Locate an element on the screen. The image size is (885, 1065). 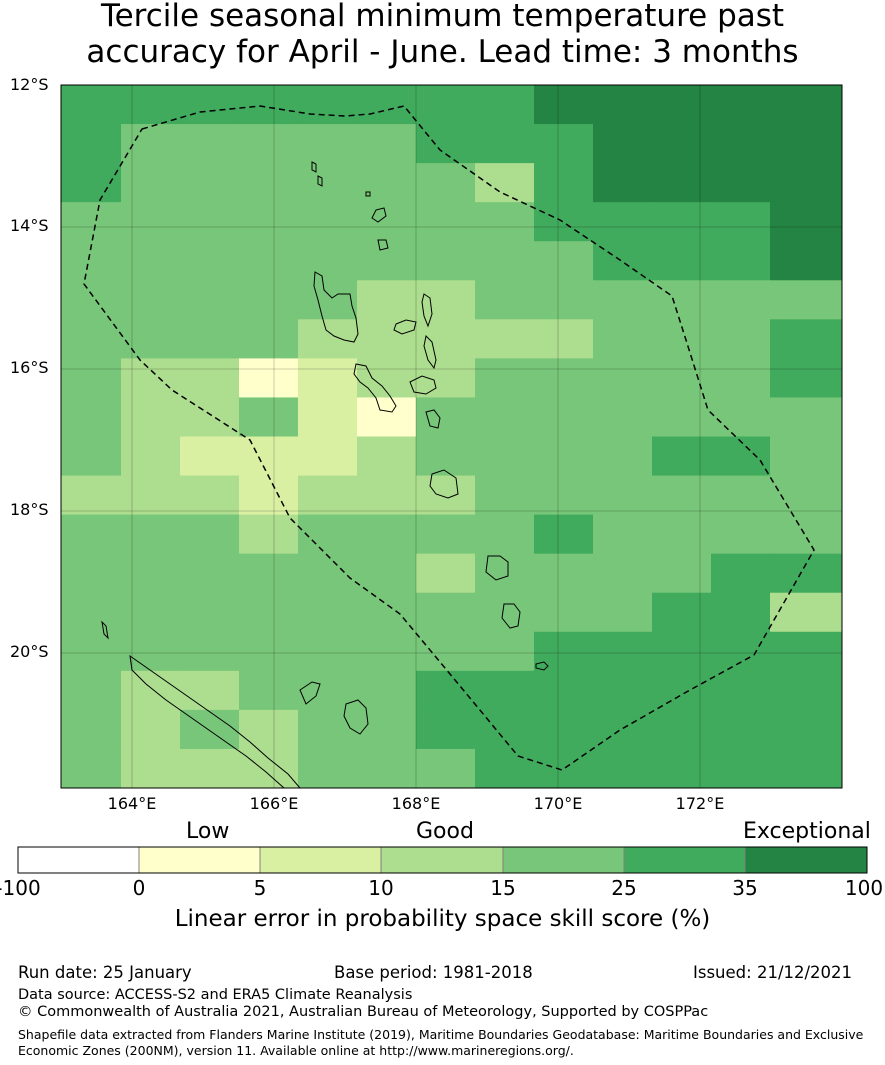
colorbar-frame is located at coordinates (442, 860).